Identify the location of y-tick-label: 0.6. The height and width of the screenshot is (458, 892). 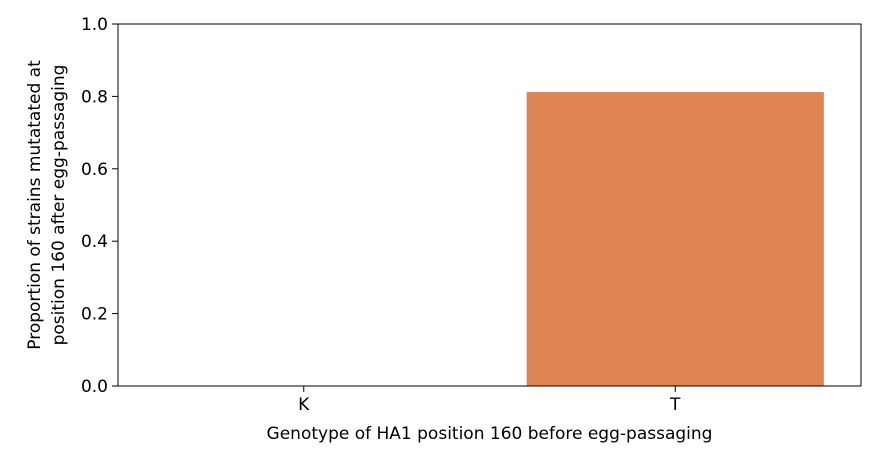
(94, 170).